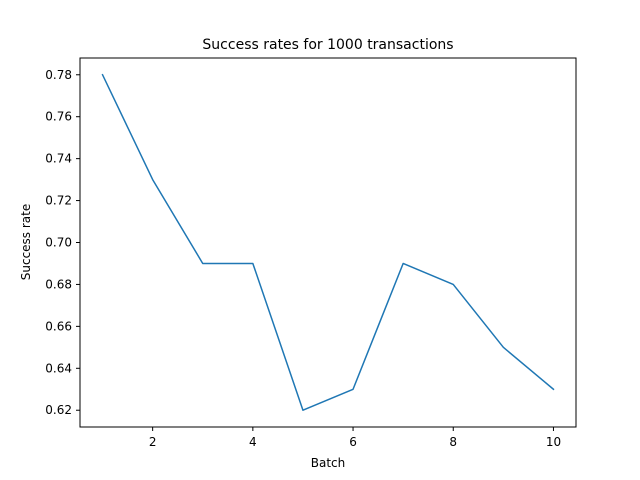  What do you see at coordinates (453, 442) in the screenshot?
I see `x-tick-label: 8` at bounding box center [453, 442].